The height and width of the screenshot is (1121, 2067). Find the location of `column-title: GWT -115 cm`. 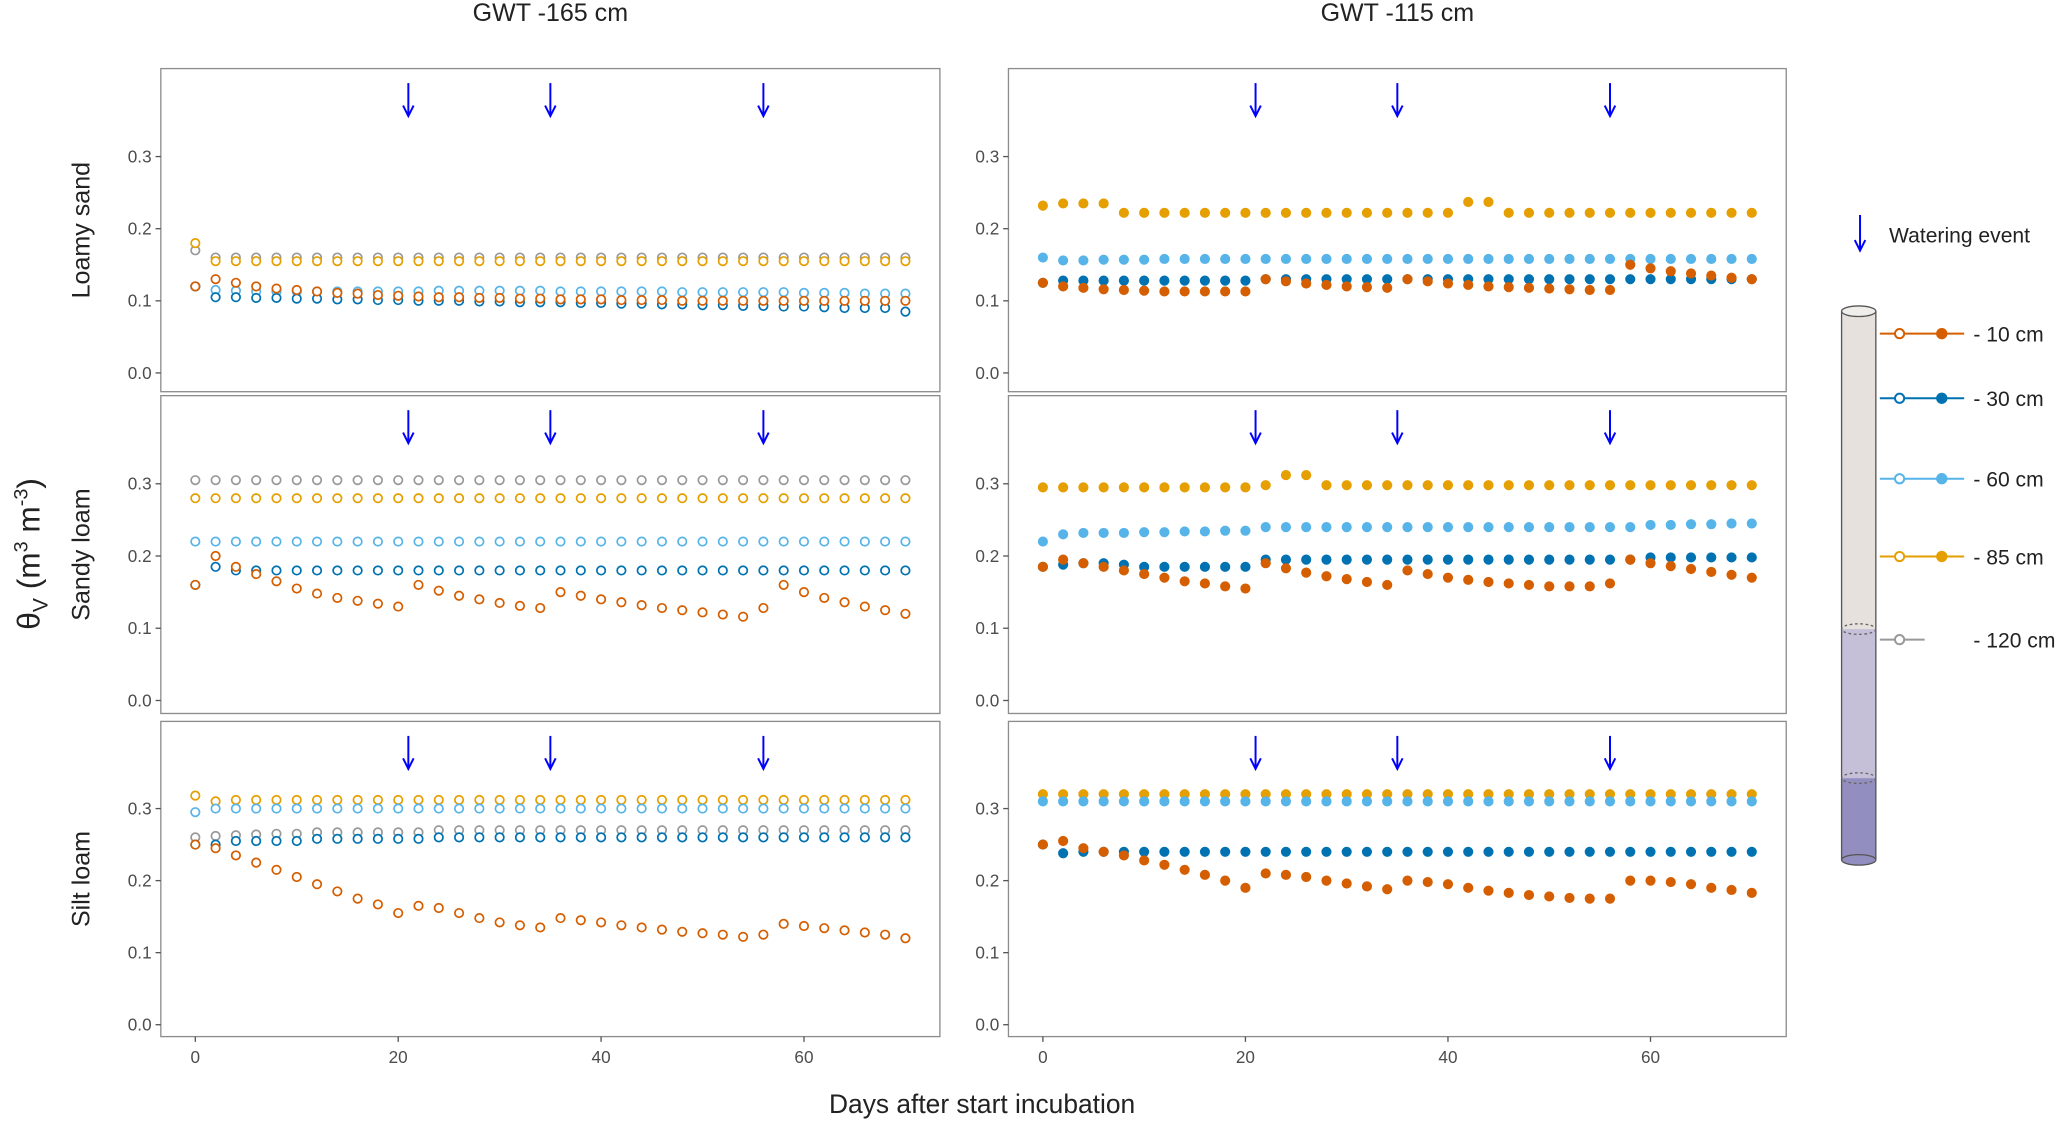

column-title: GWT -115 cm is located at coordinates (1398, 13).